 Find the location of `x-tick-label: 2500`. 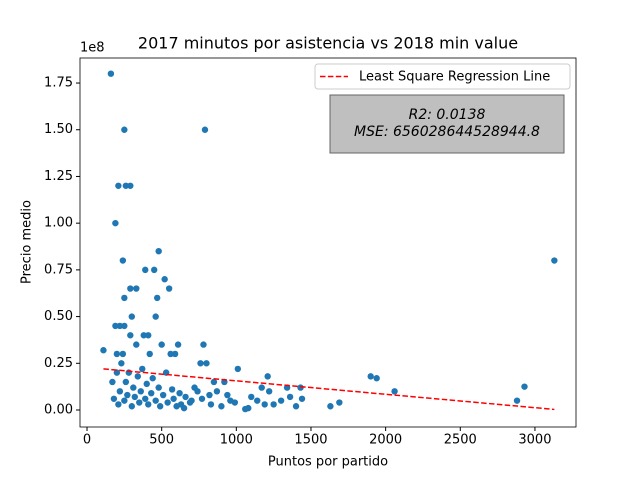

x-tick-label: 2500 is located at coordinates (460, 440).